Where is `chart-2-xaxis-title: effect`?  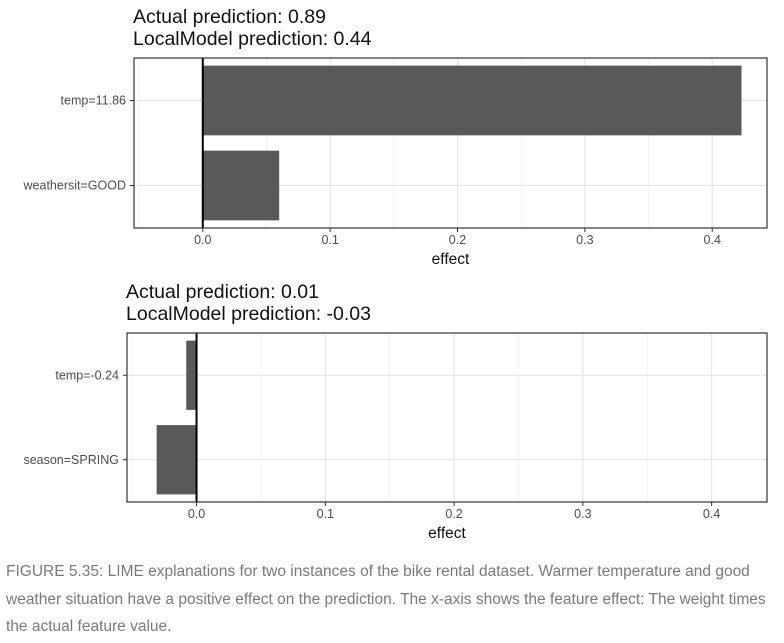 chart-2-xaxis-title: effect is located at coordinates (447, 533).